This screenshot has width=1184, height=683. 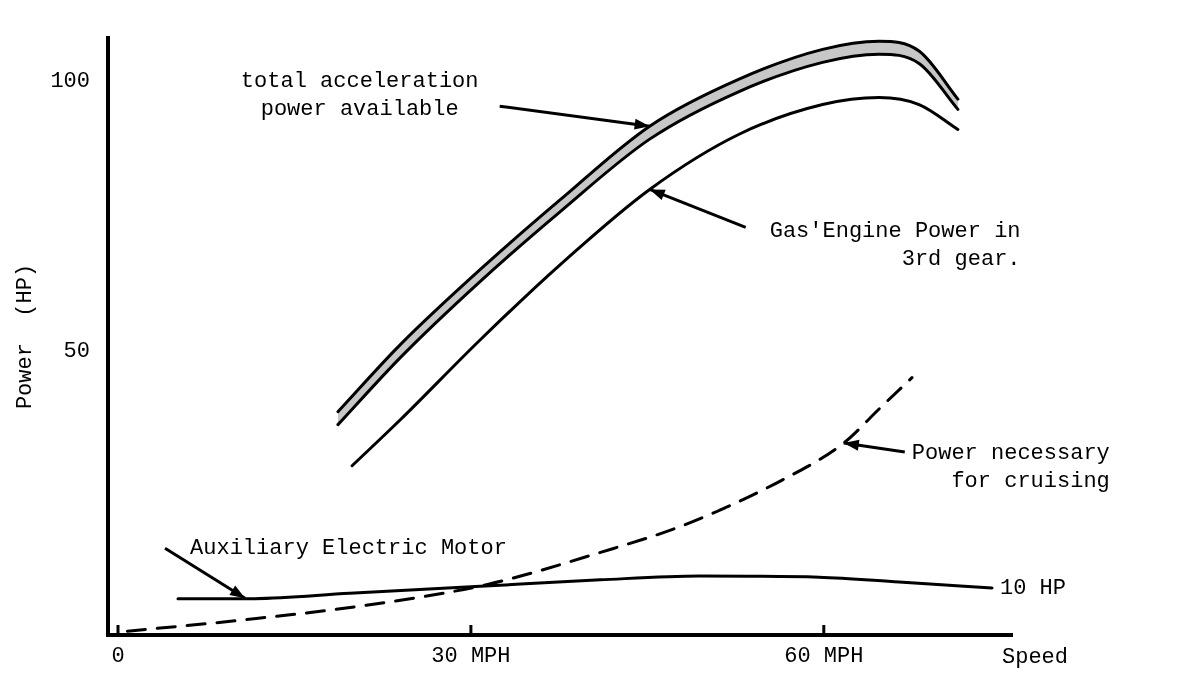 What do you see at coordinates (70, 82) in the screenshot?
I see `y-tick-label: 100` at bounding box center [70, 82].